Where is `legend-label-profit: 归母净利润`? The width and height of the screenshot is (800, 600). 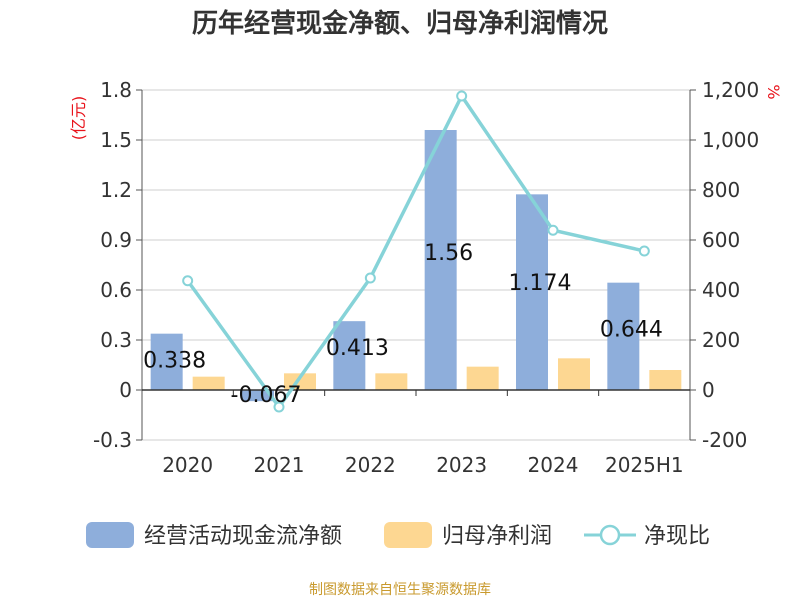
legend-label-profit: 归母净利润 is located at coordinates (497, 536).